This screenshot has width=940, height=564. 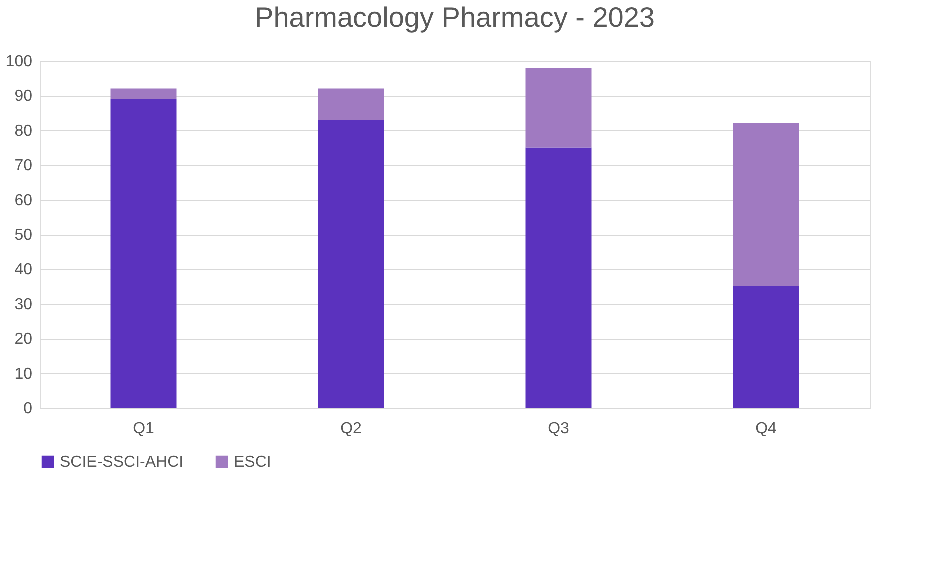 I want to click on y-tick-label: 10, so click(x=23, y=374).